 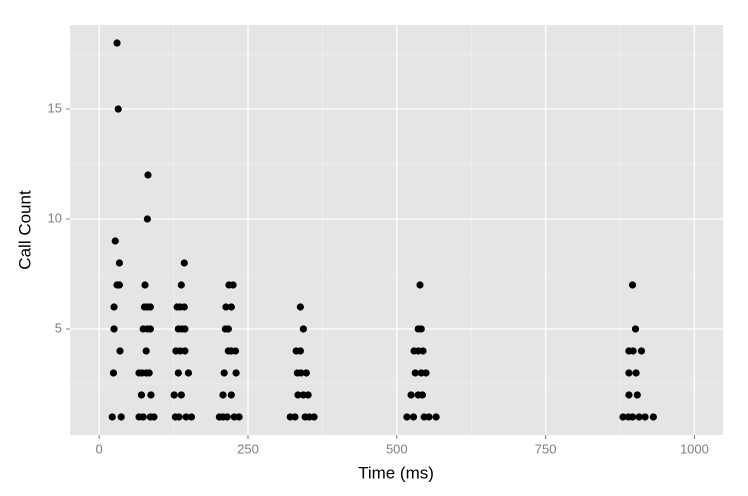 I want to click on x-tick-label: 500, so click(x=397, y=448).